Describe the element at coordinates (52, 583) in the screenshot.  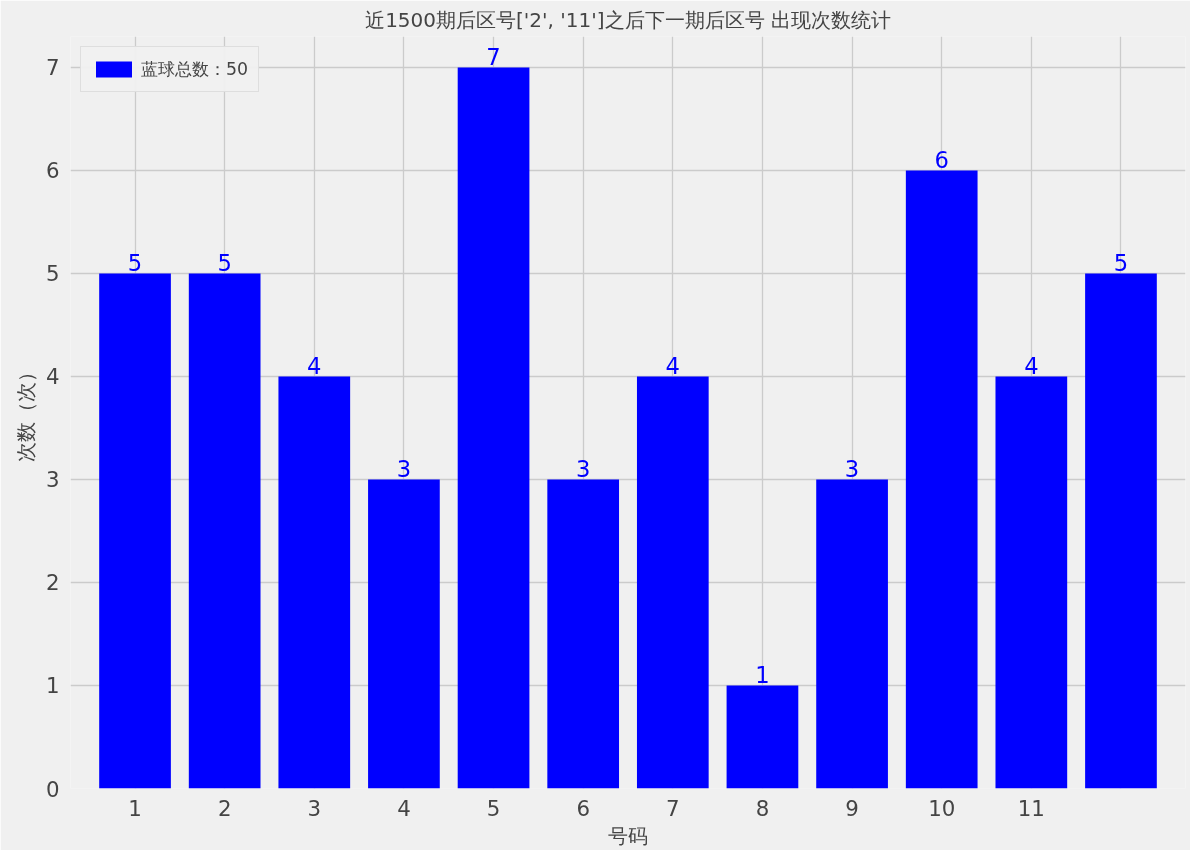
I see `y-tick-label: 2` at that location.